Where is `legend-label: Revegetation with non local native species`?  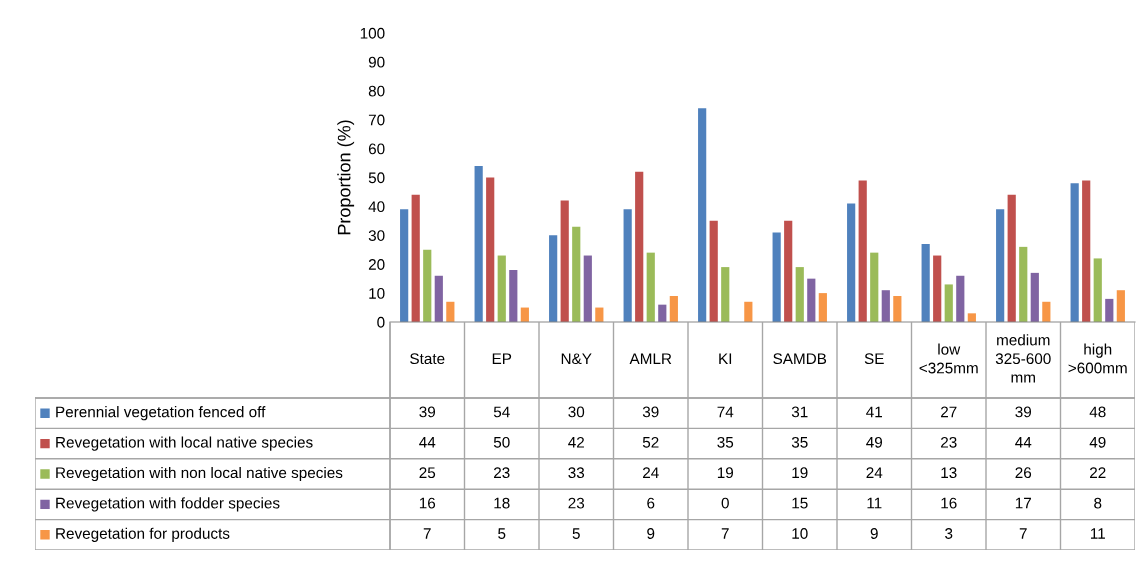
legend-label: Revegetation with non local native species is located at coordinates (199, 474).